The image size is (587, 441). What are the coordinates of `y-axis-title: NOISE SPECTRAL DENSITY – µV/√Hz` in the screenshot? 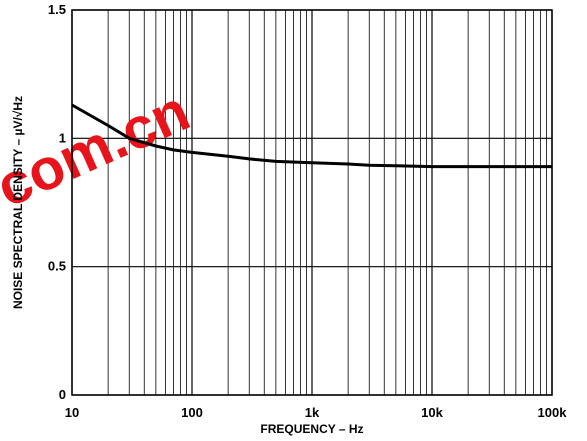 It's located at (18, 202).